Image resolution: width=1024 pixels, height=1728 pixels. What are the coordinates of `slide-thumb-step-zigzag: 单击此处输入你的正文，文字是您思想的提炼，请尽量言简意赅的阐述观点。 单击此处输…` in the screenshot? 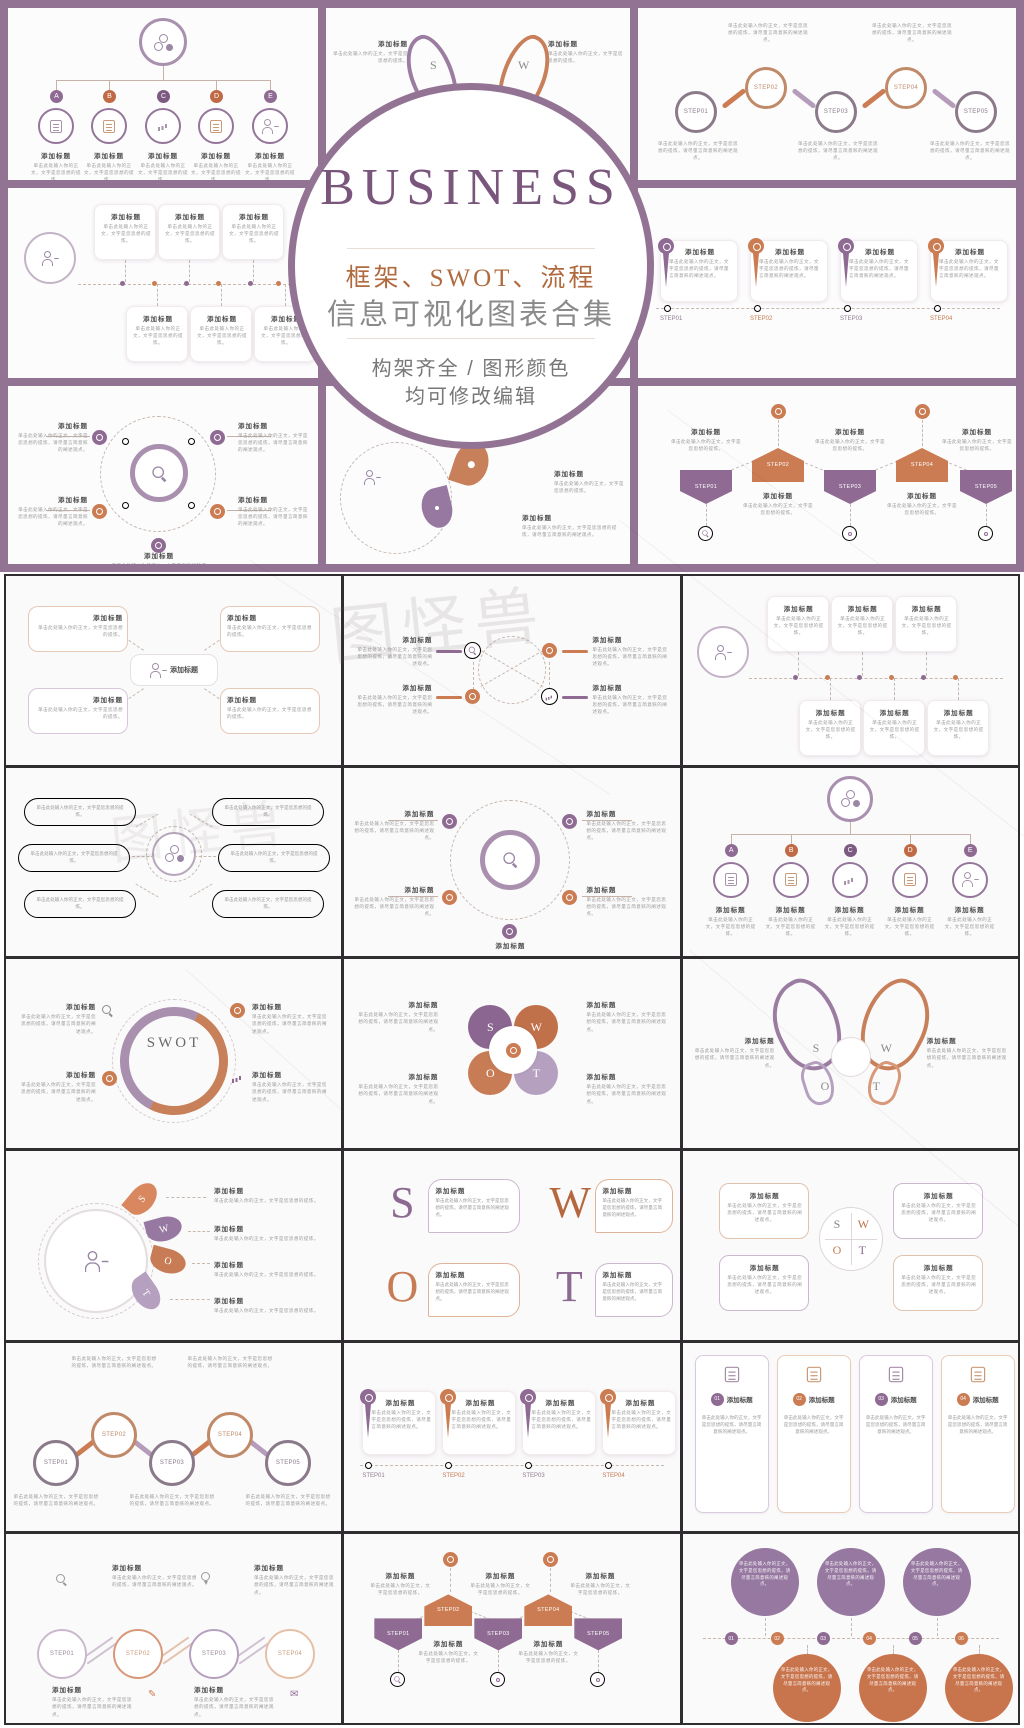 It's located at (174, 1437).